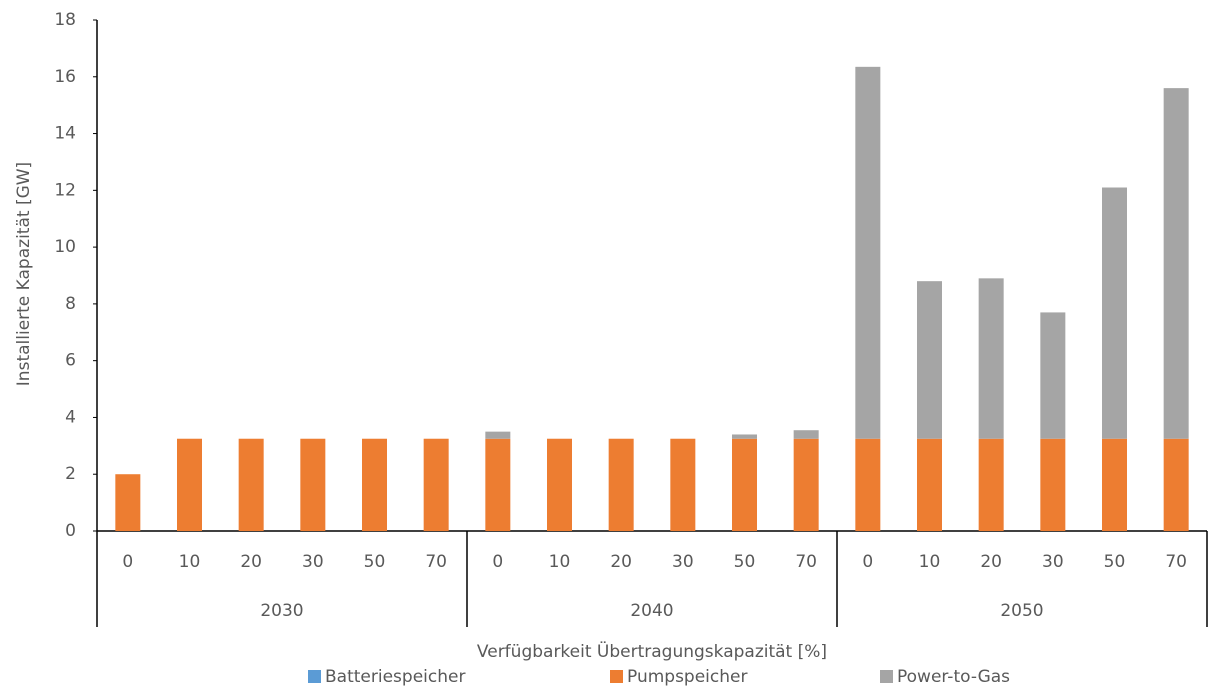 The height and width of the screenshot is (695, 1208). Describe the element at coordinates (65, 77) in the screenshot. I see `y-tick-label: 16` at that location.